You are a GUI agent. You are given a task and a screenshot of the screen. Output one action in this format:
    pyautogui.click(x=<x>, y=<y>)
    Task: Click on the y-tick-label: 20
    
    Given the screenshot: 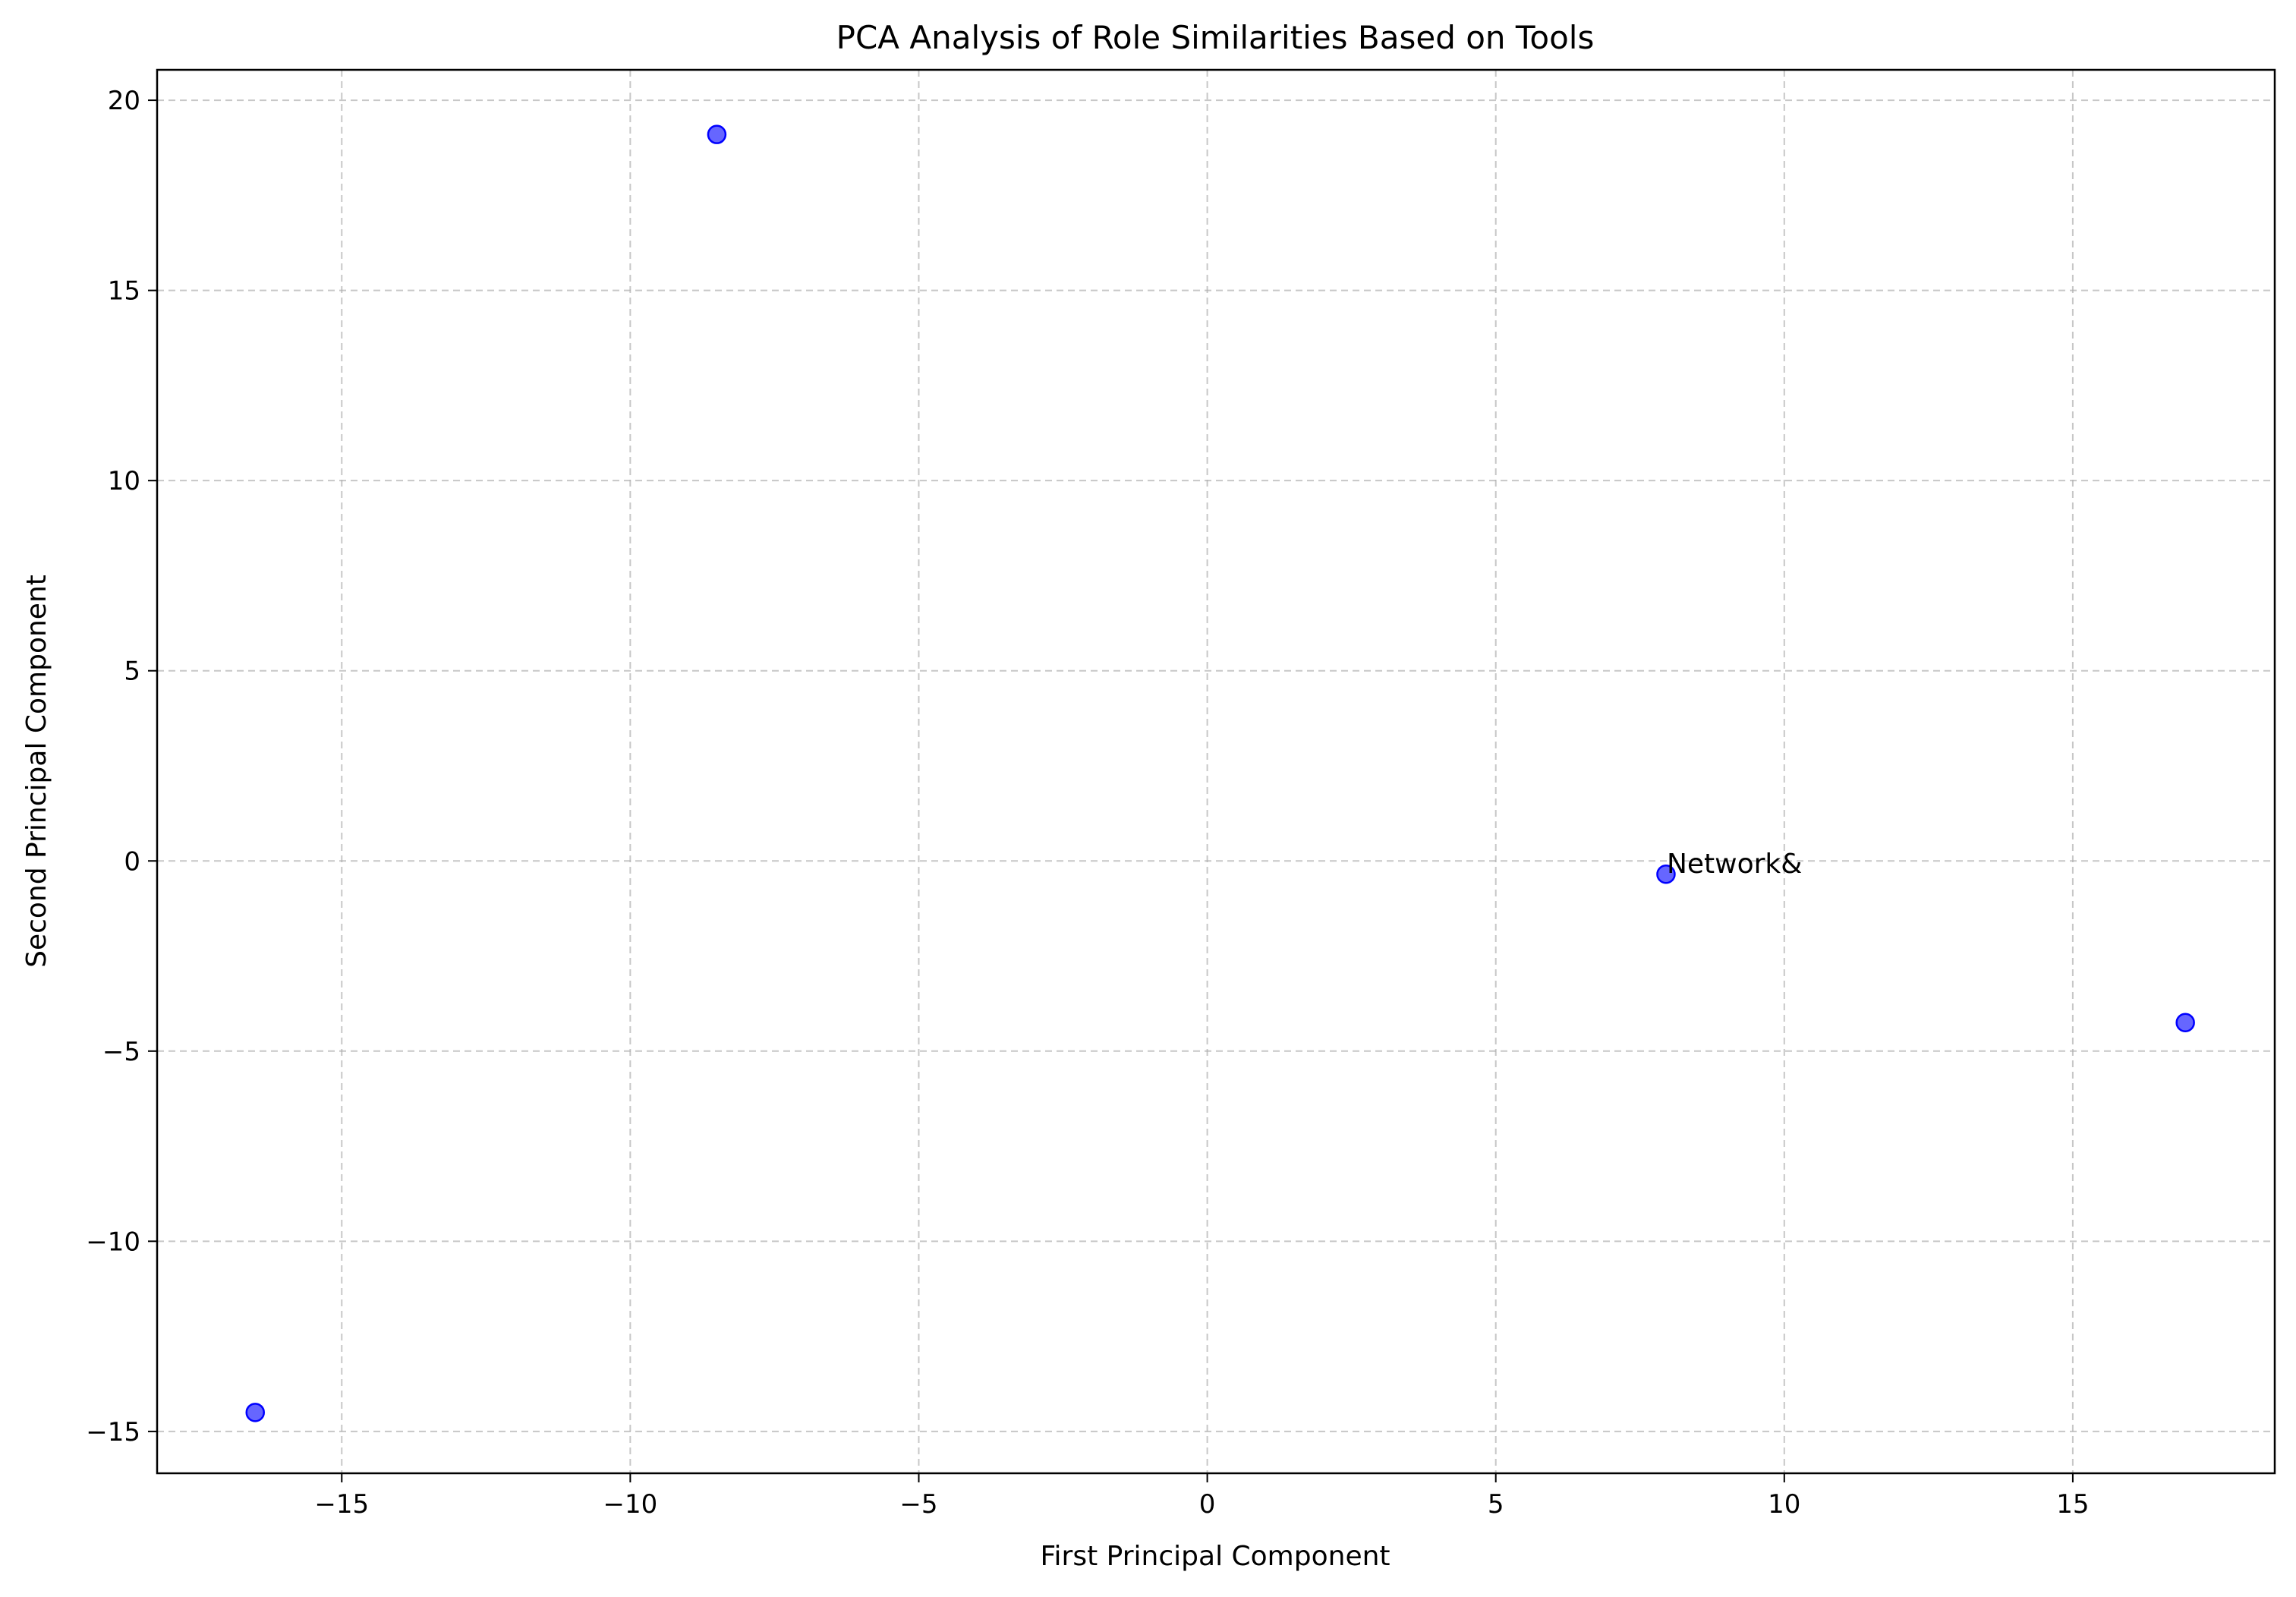 What is the action you would take?
    pyautogui.click(x=124, y=101)
    